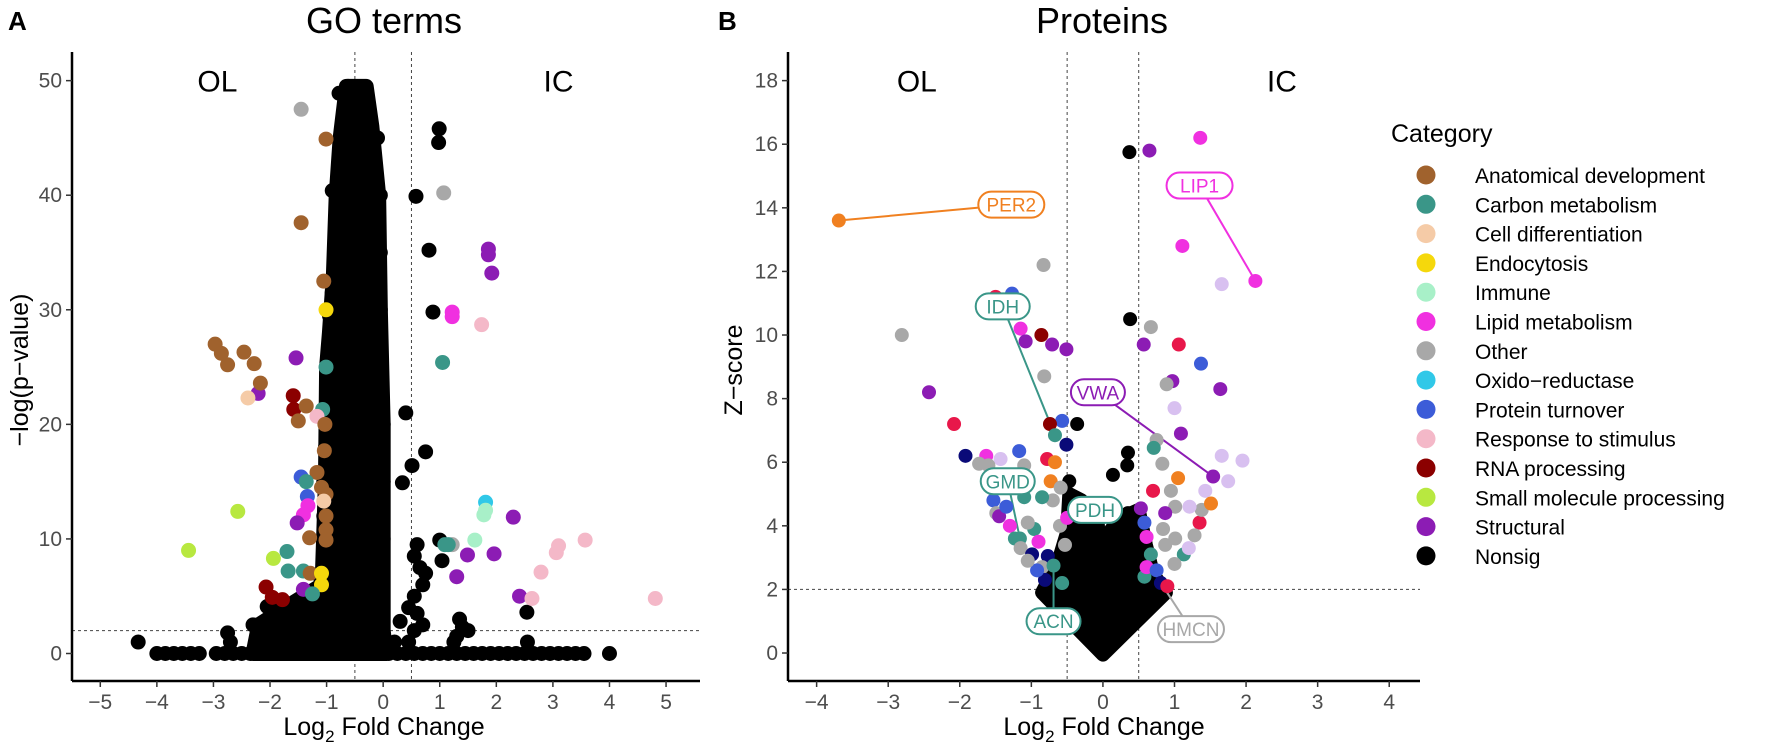 This screenshot has width=1772, height=748. What do you see at coordinates (772, 399) in the screenshot?
I see `y-tick-label: 8` at bounding box center [772, 399].